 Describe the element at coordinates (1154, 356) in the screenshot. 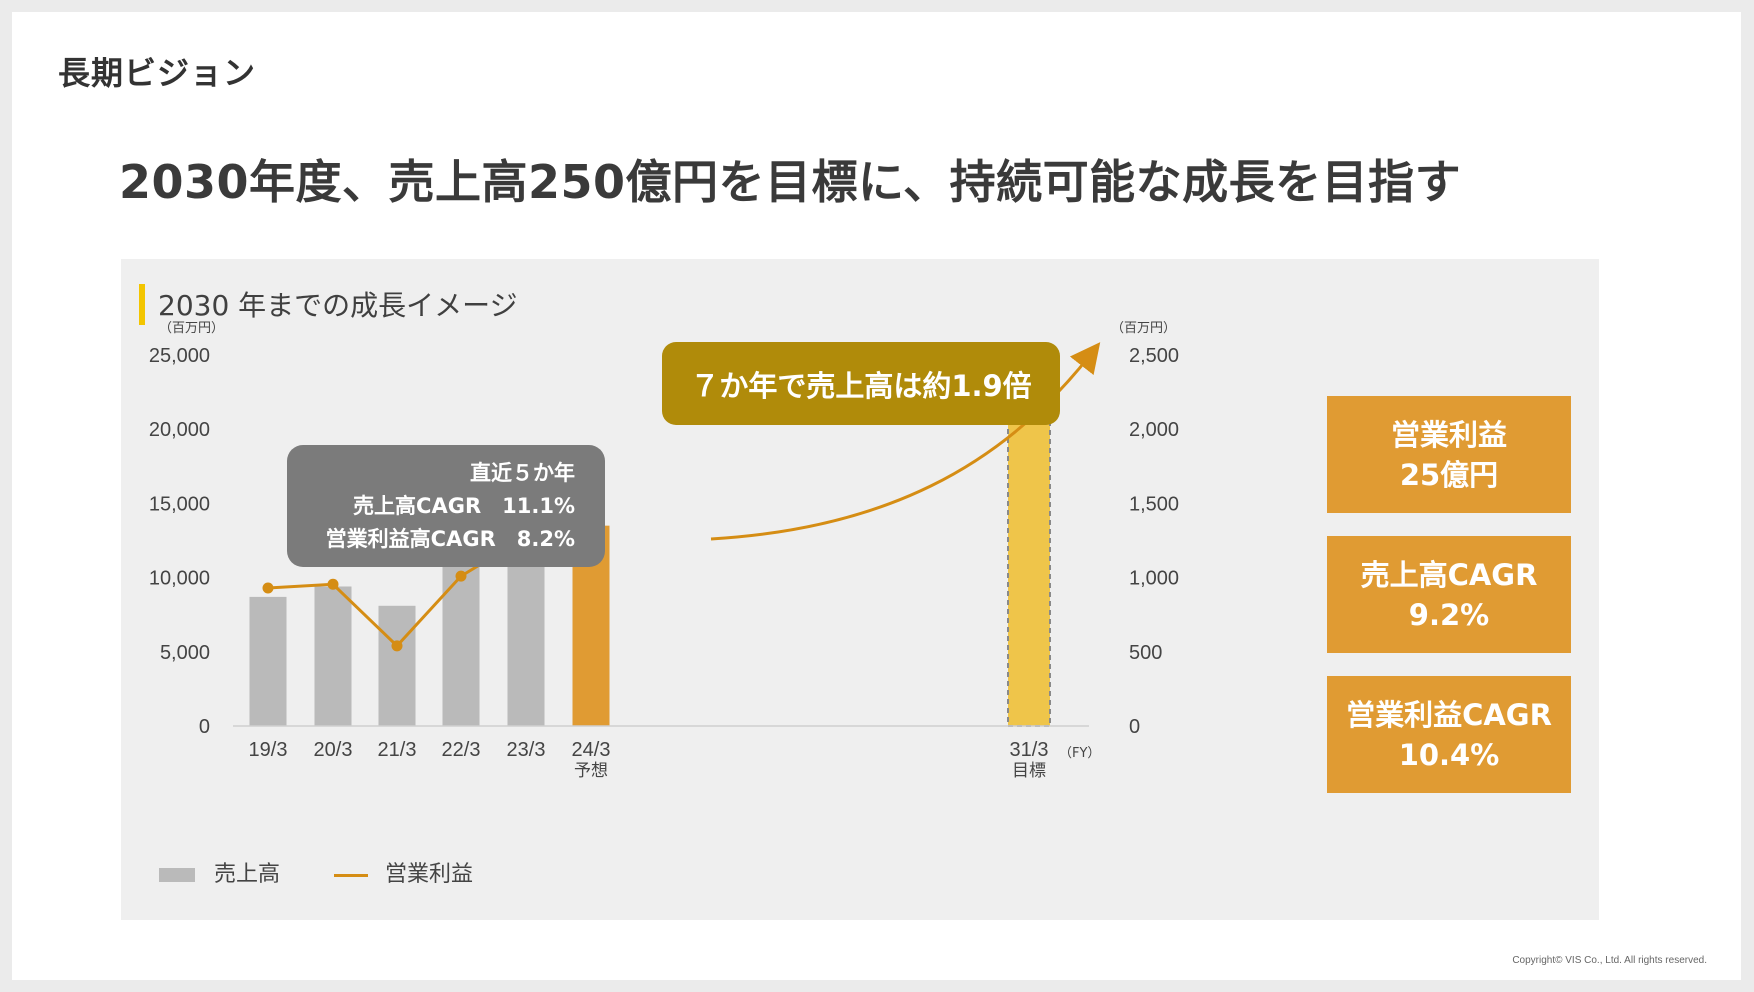

I see `y-right-tick-label: 2,500` at that location.